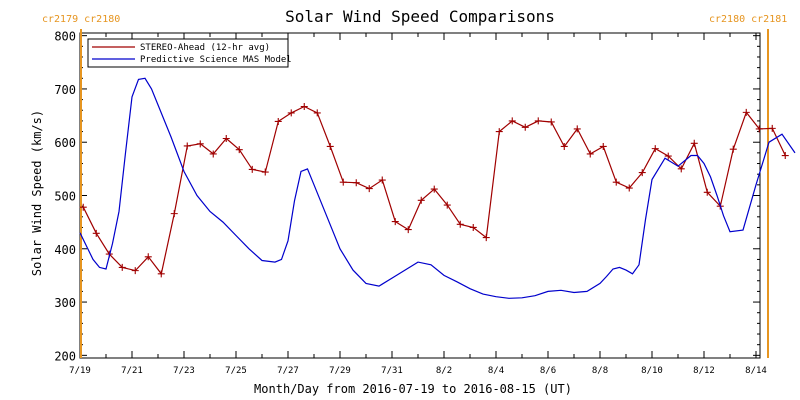  I want to click on x-tick-label: 8/6, so click(548, 371).